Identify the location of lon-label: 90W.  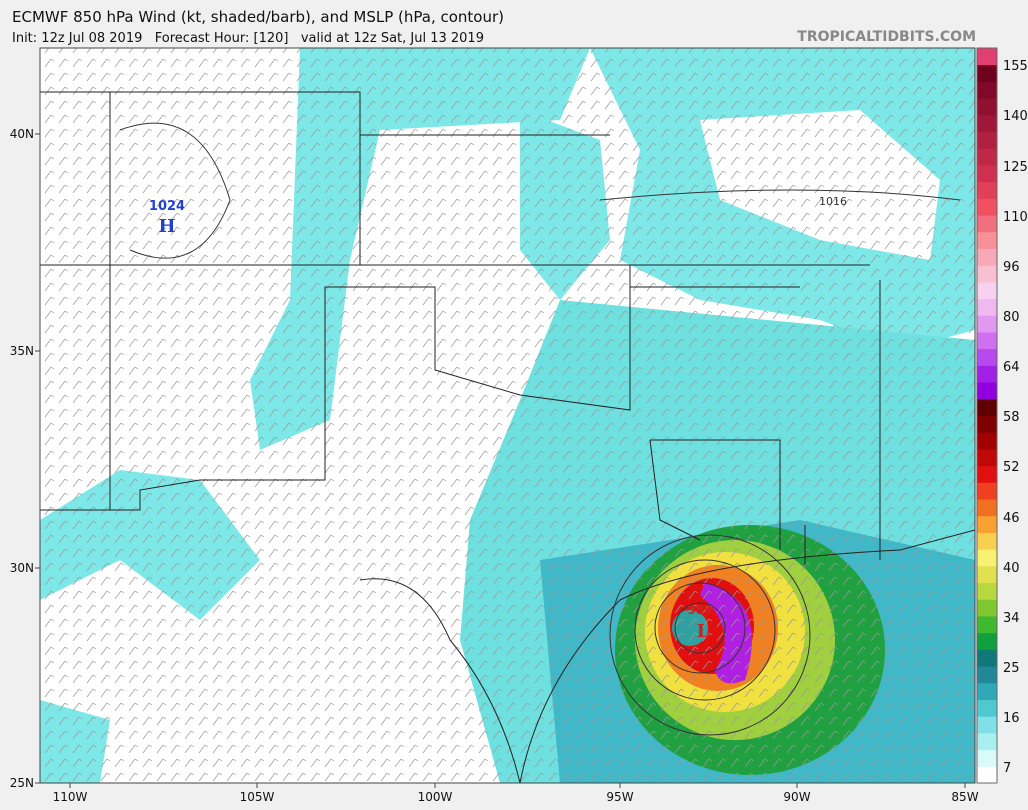
(796, 797).